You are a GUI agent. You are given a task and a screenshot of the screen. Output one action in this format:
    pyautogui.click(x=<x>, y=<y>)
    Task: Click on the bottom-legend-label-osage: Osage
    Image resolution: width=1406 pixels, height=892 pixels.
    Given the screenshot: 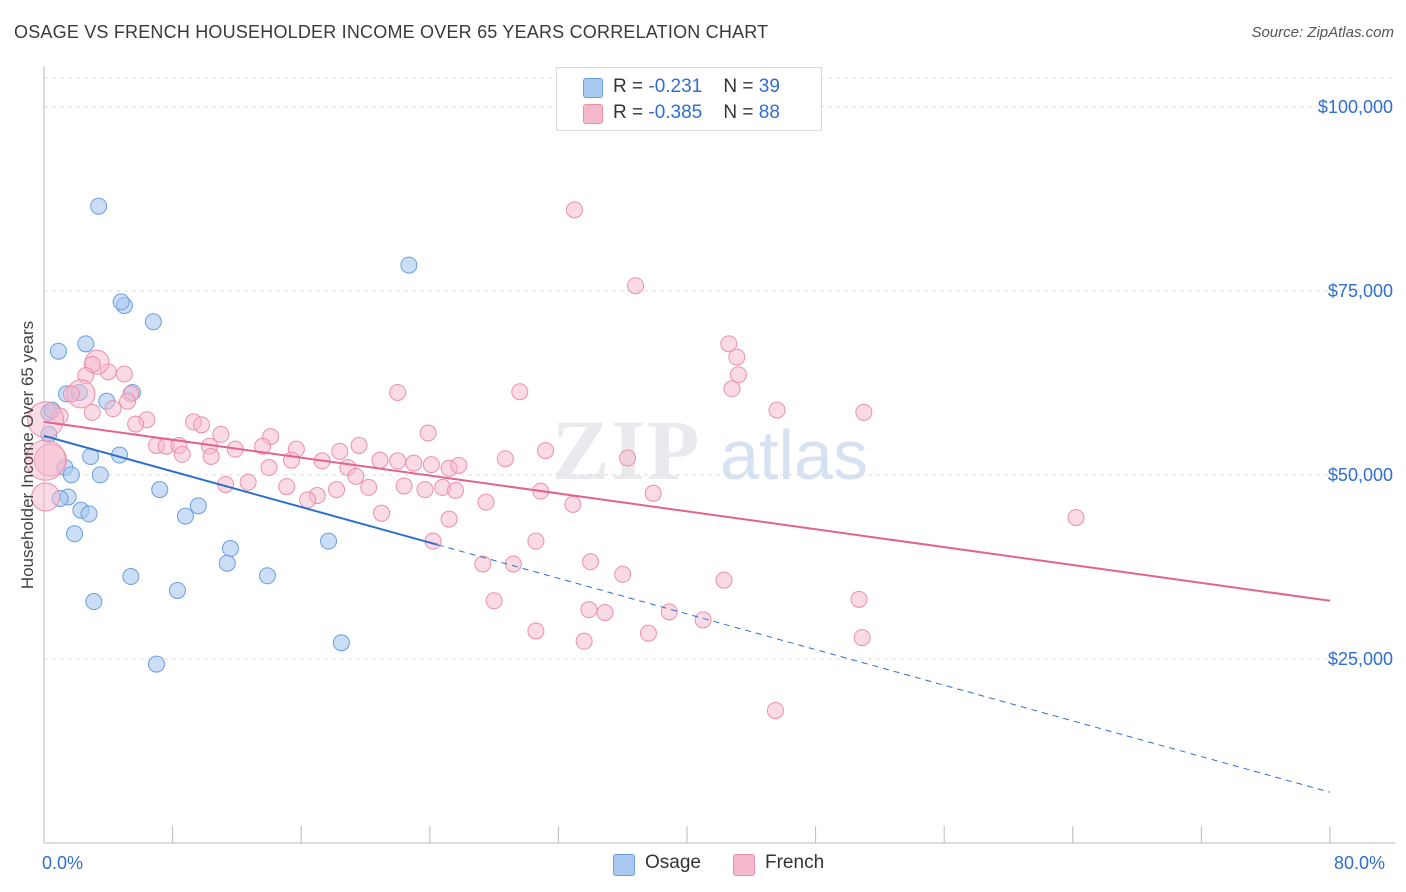 What is the action you would take?
    pyautogui.click(x=673, y=862)
    